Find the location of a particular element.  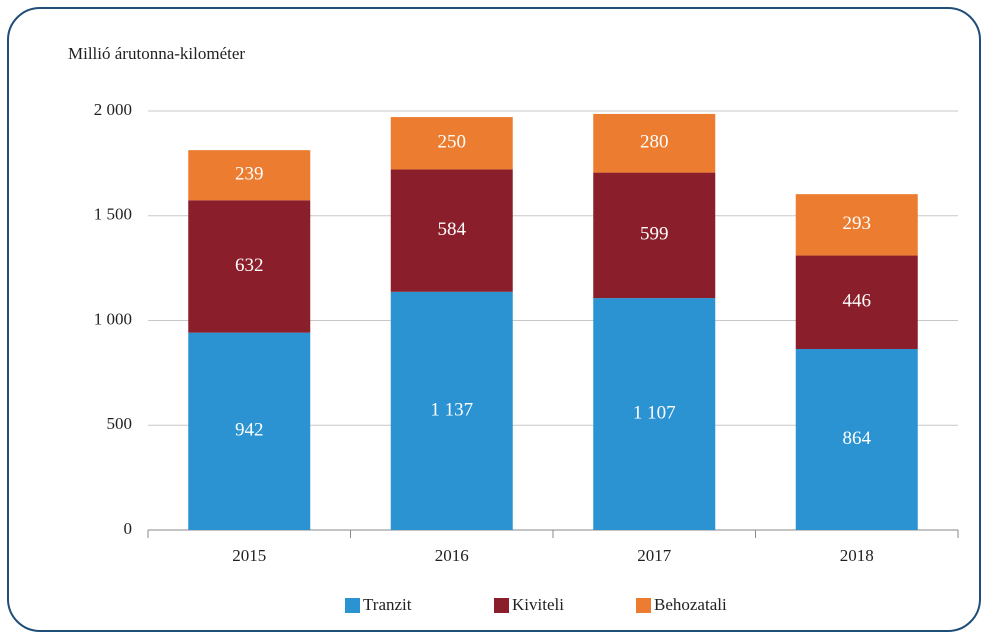

data-label: 280 is located at coordinates (654, 142).